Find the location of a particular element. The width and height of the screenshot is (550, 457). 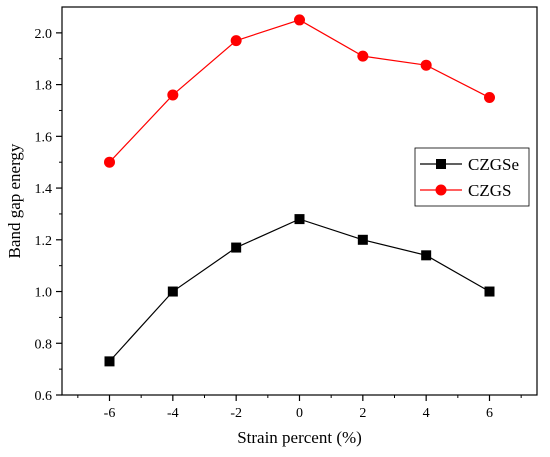

legend: CZGSe CZGS is located at coordinates (472, 177).